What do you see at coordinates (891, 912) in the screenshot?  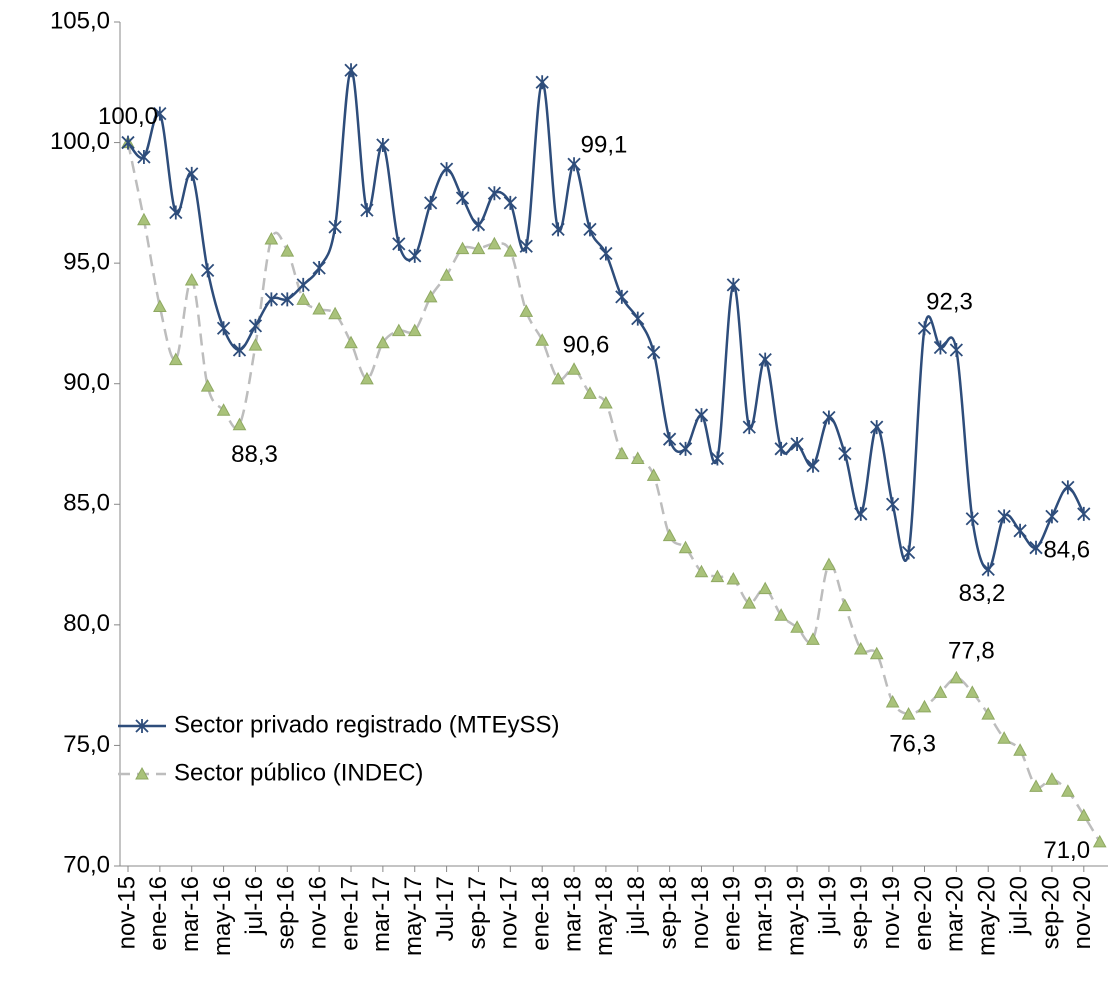 I see `x-tick-label: nov-19` at bounding box center [891, 912].